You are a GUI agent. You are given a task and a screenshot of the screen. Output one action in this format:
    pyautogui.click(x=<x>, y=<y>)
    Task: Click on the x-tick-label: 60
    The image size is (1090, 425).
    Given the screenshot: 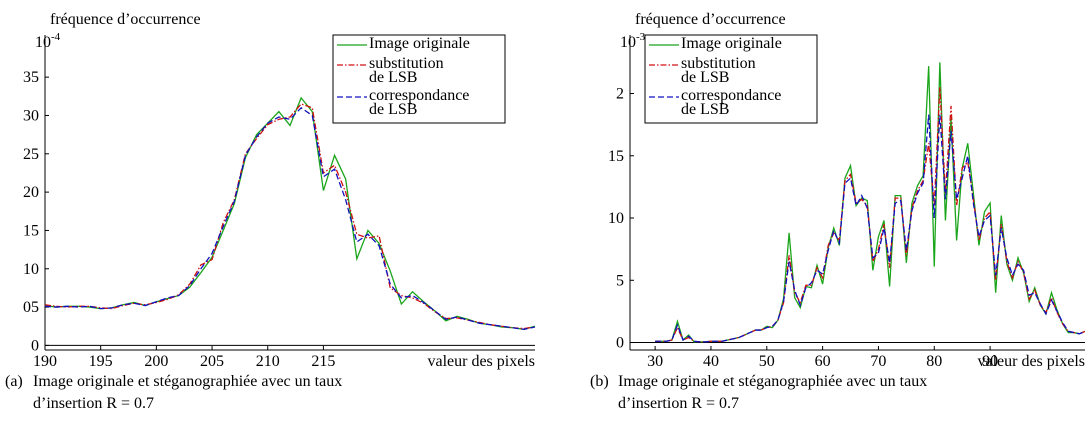 What is the action you would take?
    pyautogui.click(x=823, y=361)
    